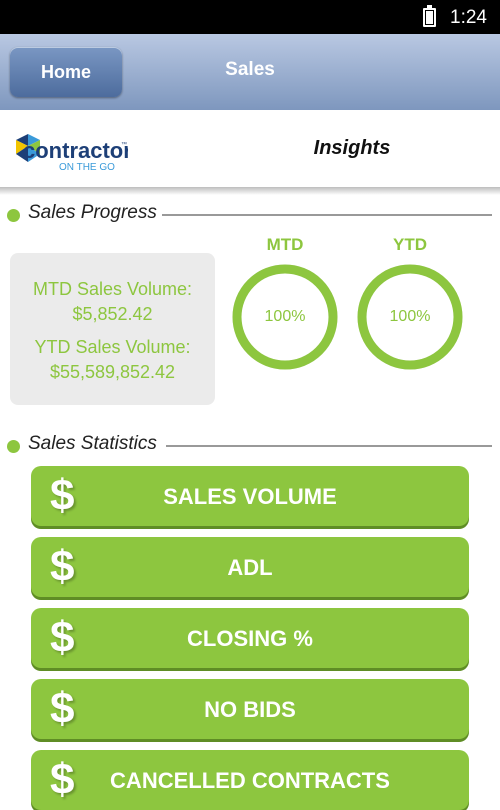 Image resolution: width=500 pixels, height=810 pixels. Describe the element at coordinates (92, 443) in the screenshot. I see `section-title: Sales Statistics` at that location.